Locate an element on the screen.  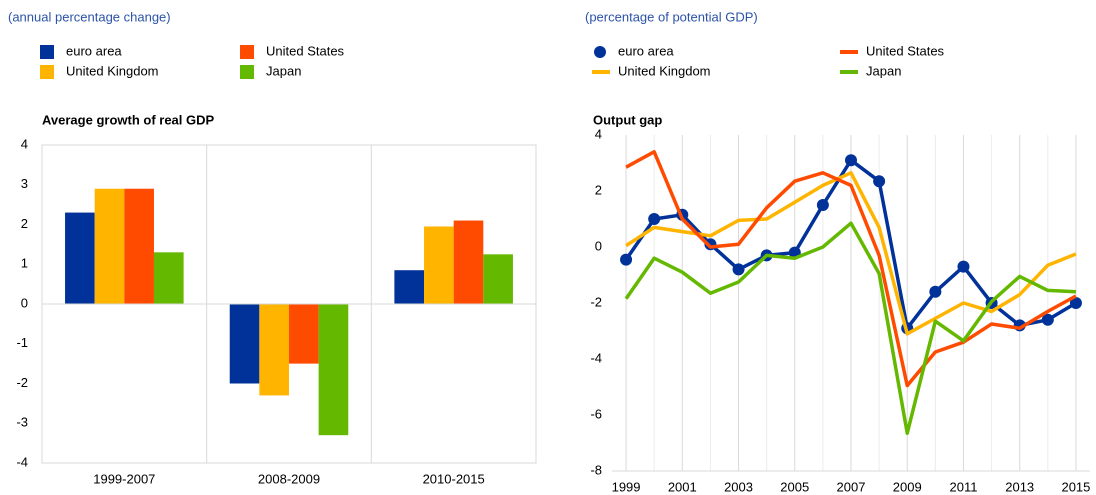
x-tick-label: 2015 is located at coordinates (1075, 486).